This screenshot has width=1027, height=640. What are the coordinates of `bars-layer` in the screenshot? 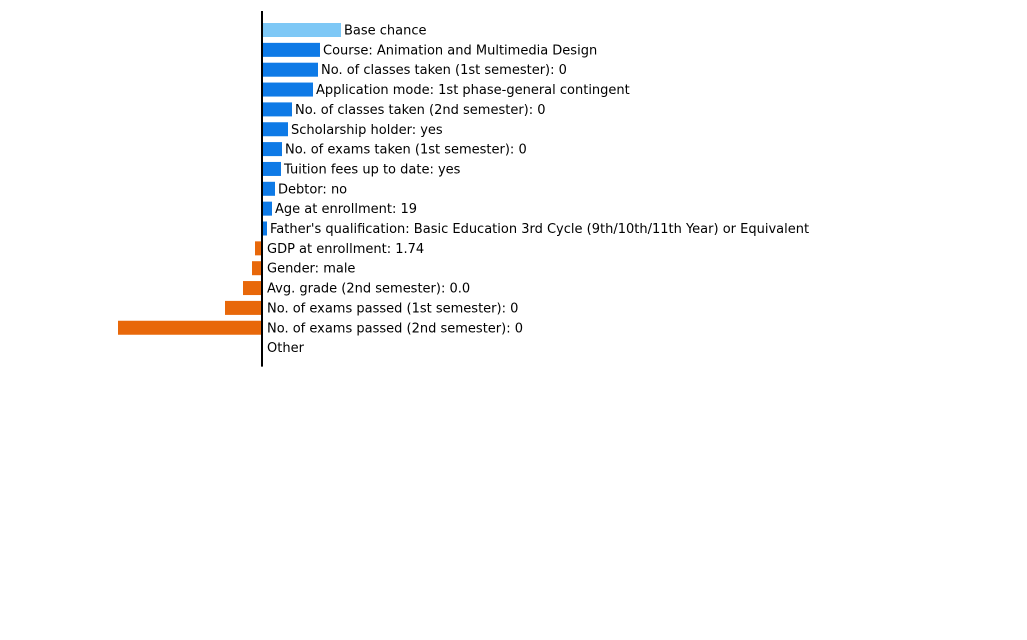 It's located at (229, 179).